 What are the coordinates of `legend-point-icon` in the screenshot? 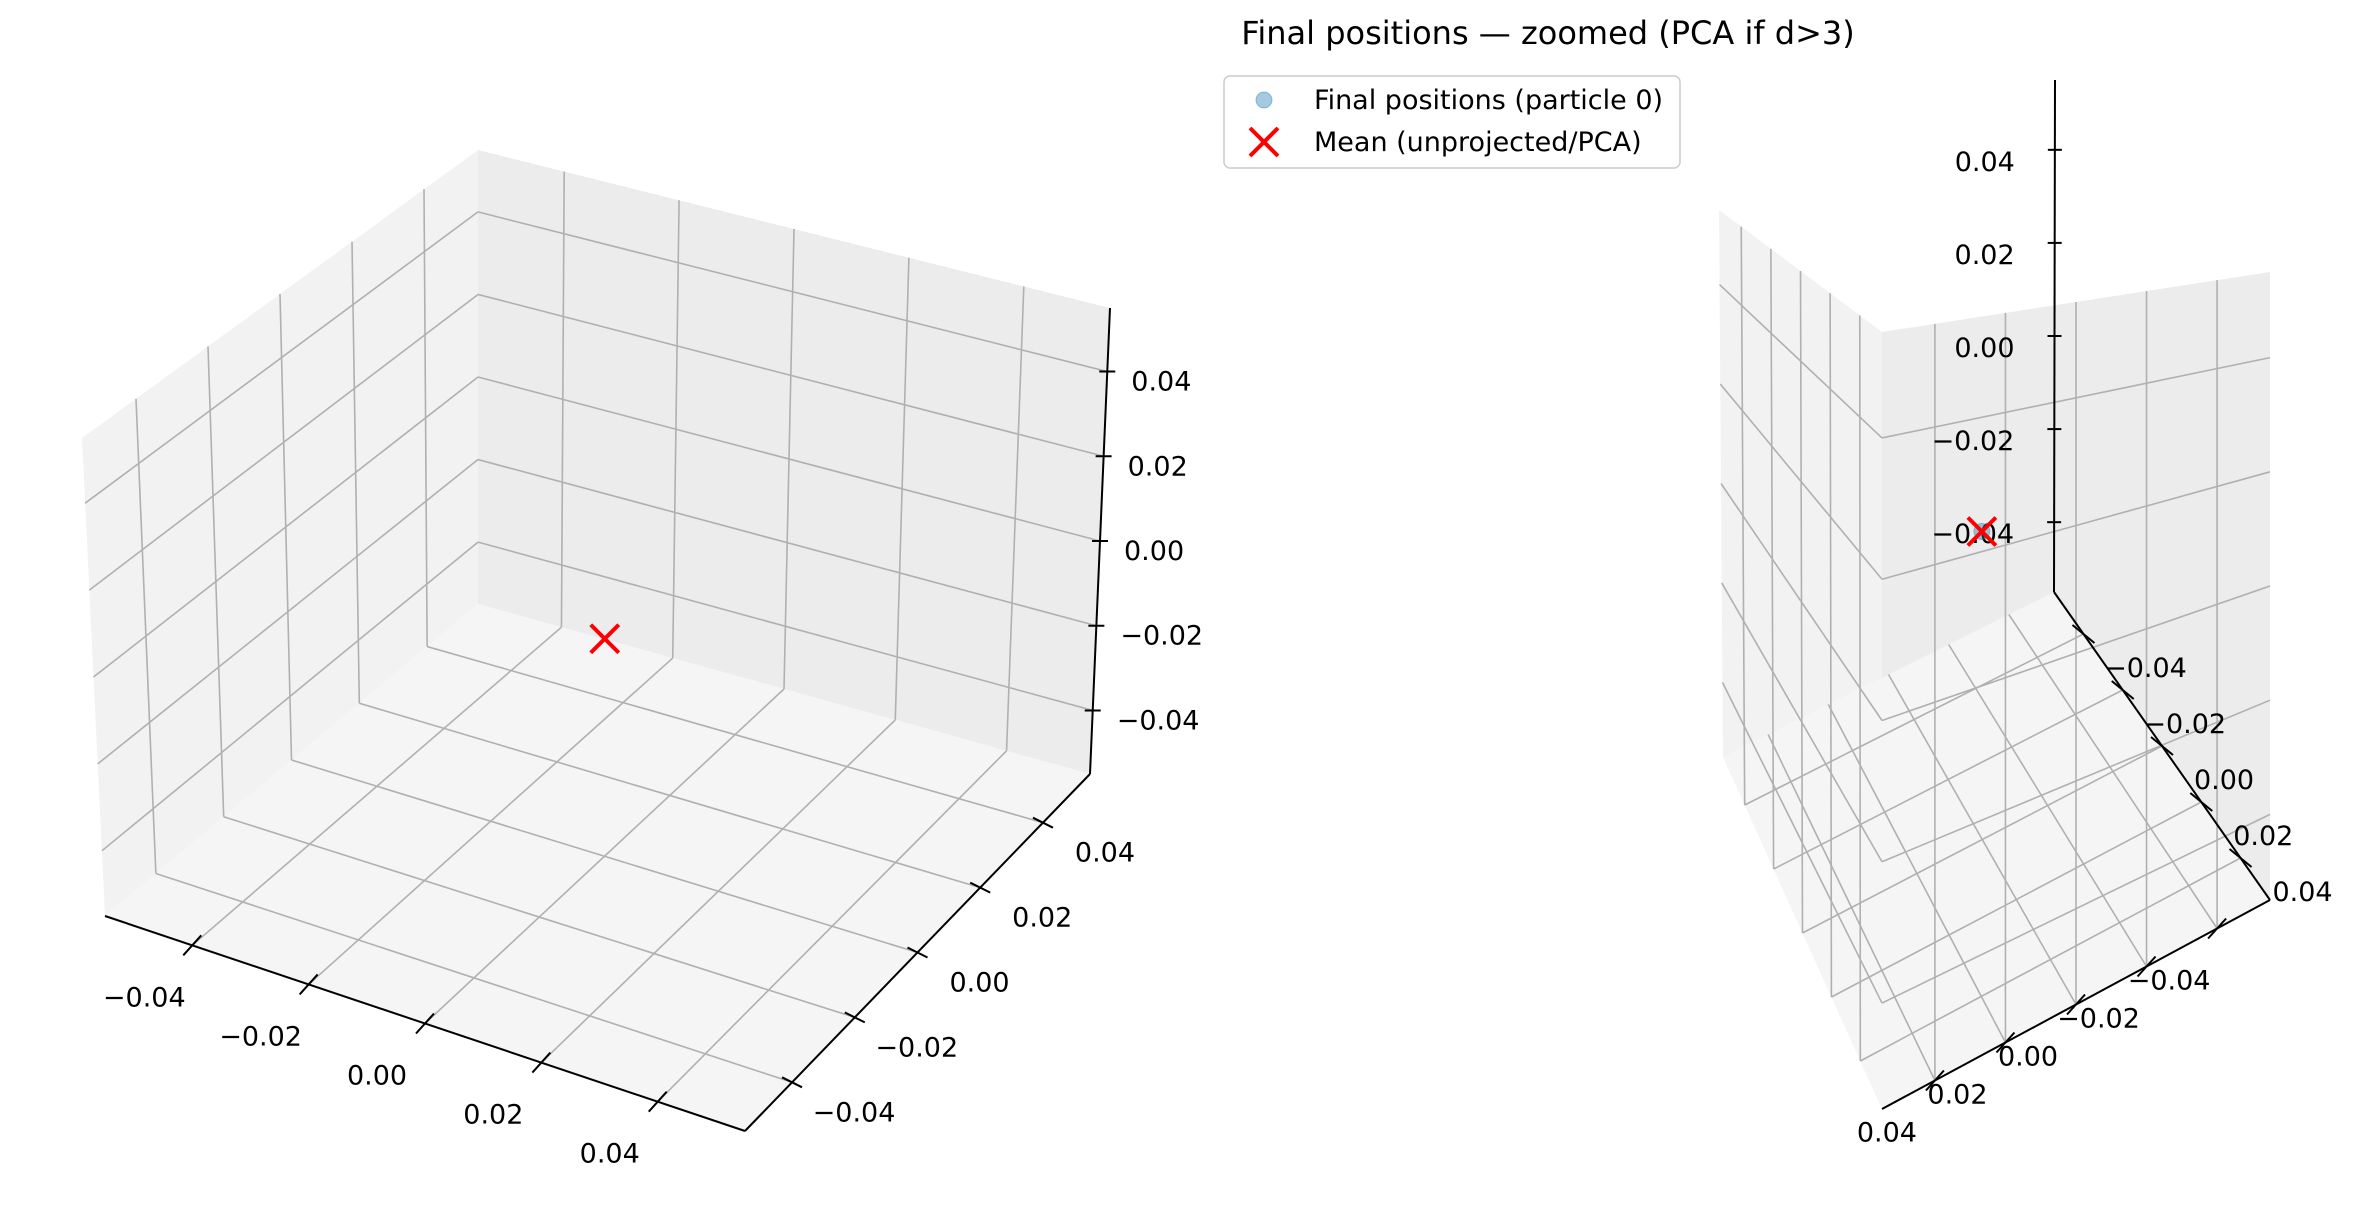 It's located at (1264, 100).